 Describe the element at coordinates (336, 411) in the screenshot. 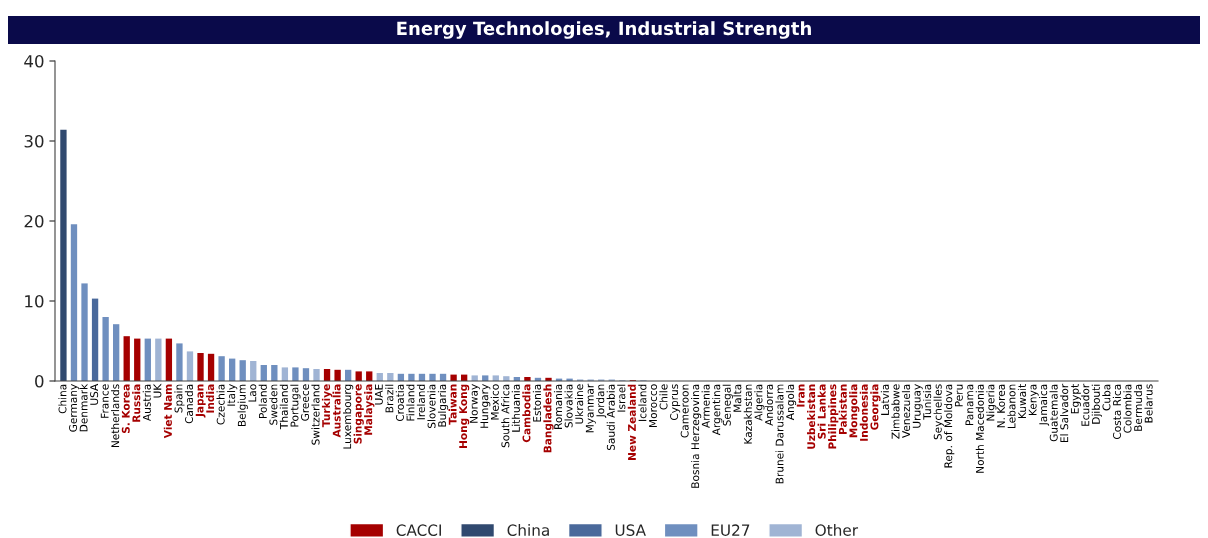

I see `x-tick-label: Australia` at that location.